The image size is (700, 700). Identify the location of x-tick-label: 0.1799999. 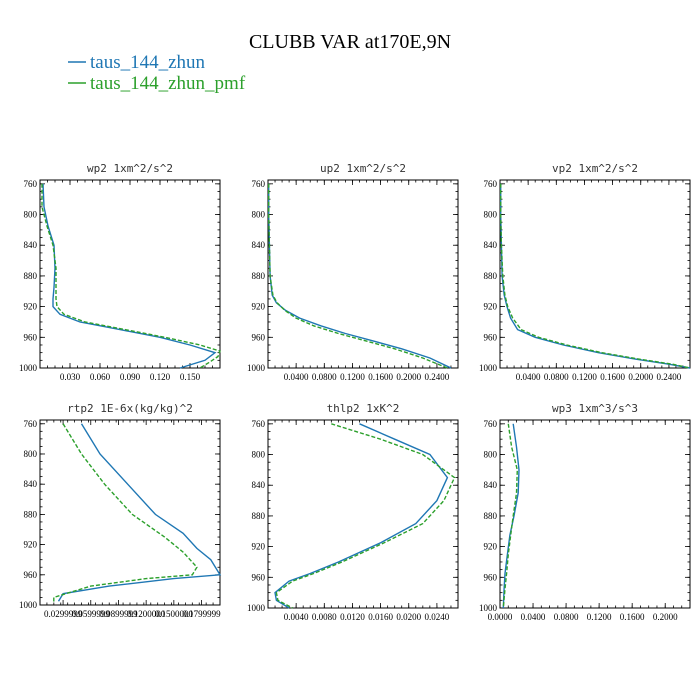
(201, 614).